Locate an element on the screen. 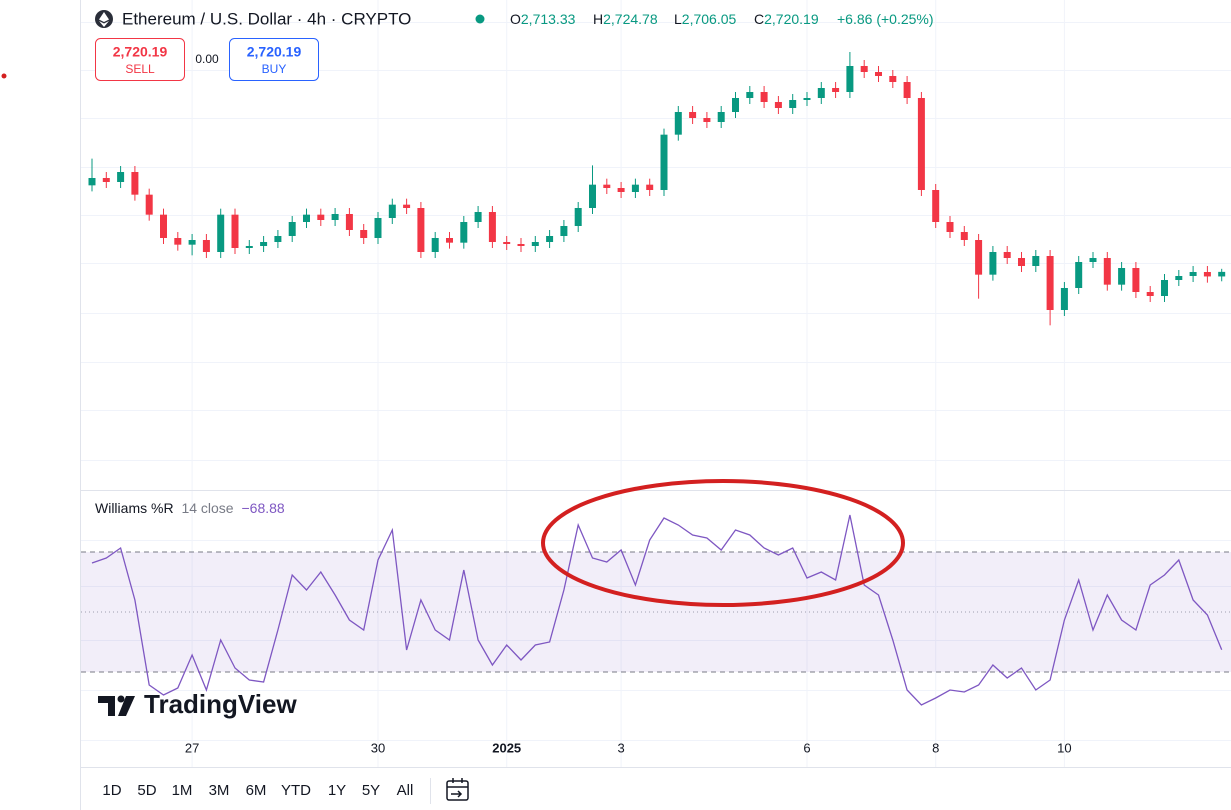 Image resolution: width=1231 pixels, height=810 pixels. sell-button is located at coordinates (140, 59).